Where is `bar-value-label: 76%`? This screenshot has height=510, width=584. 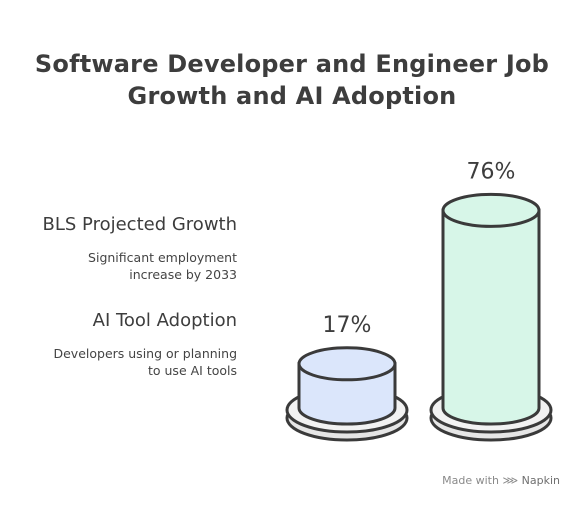
bar-value-label: 76% is located at coordinates (491, 171).